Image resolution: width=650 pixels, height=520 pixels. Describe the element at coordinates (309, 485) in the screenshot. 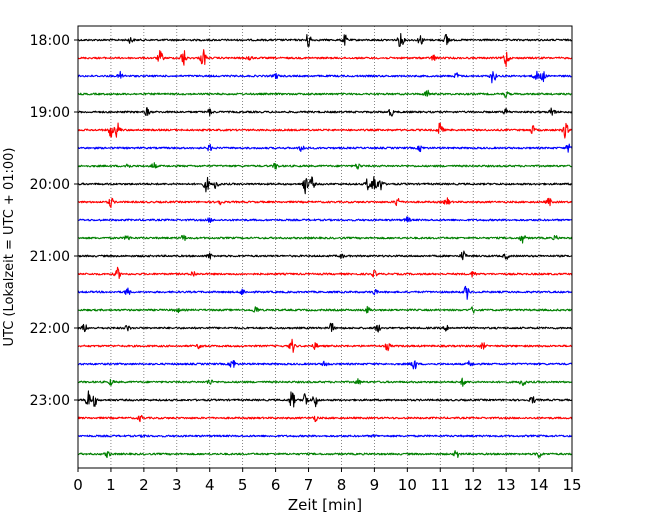

I see `x-tick-label: 7` at that location.